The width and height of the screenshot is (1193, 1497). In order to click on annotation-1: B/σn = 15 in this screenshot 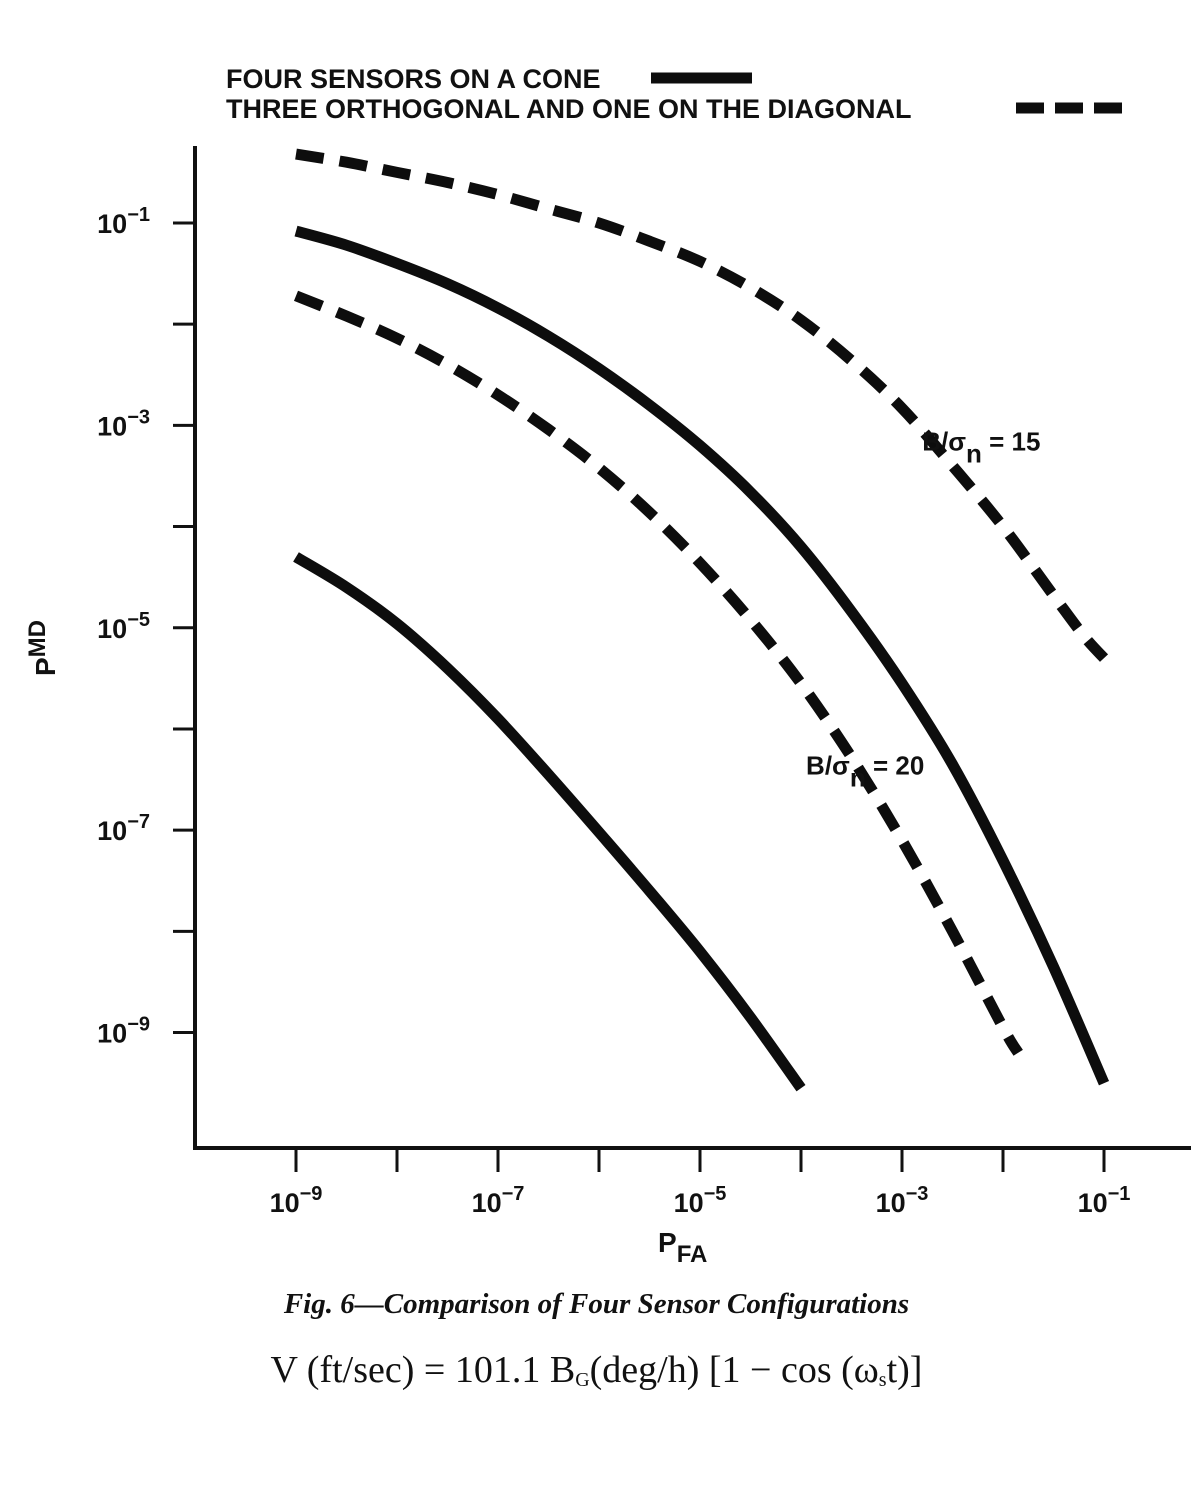, I will do `click(981, 448)`.